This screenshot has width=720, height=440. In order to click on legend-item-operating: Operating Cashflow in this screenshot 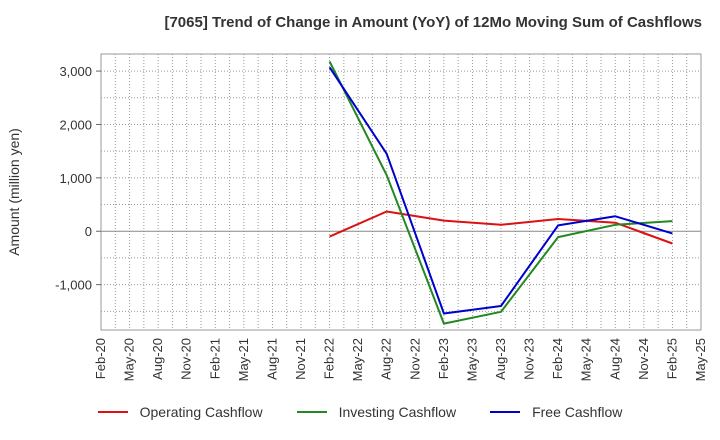, I will do `click(180, 412)`.